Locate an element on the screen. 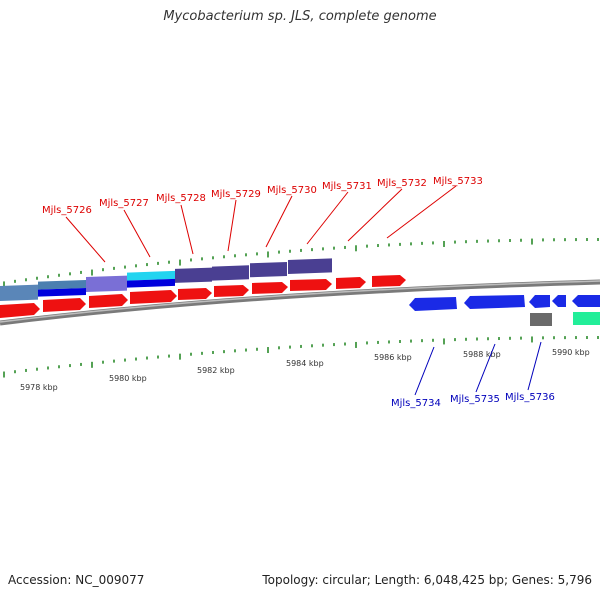 This screenshot has height=600, width=600. gene-label: Mjls_5728 is located at coordinates (181, 198).